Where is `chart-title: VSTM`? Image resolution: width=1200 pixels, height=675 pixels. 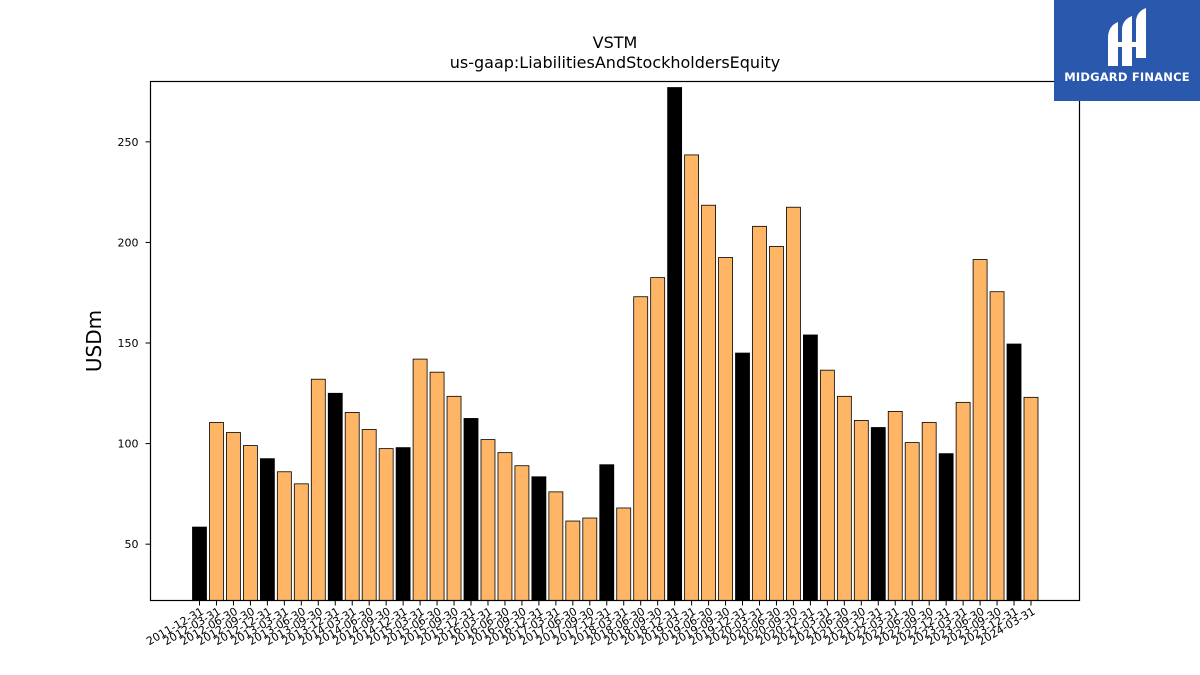
chart-title: VSTM is located at coordinates (615, 42).